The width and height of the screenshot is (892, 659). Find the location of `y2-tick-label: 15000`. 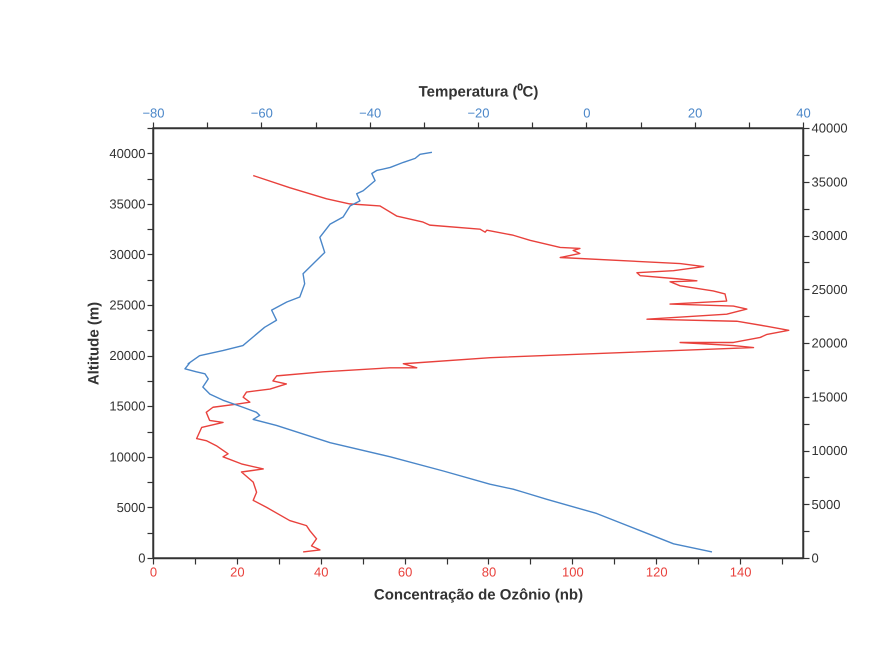

y2-tick-label: 15000 is located at coordinates (830, 396).